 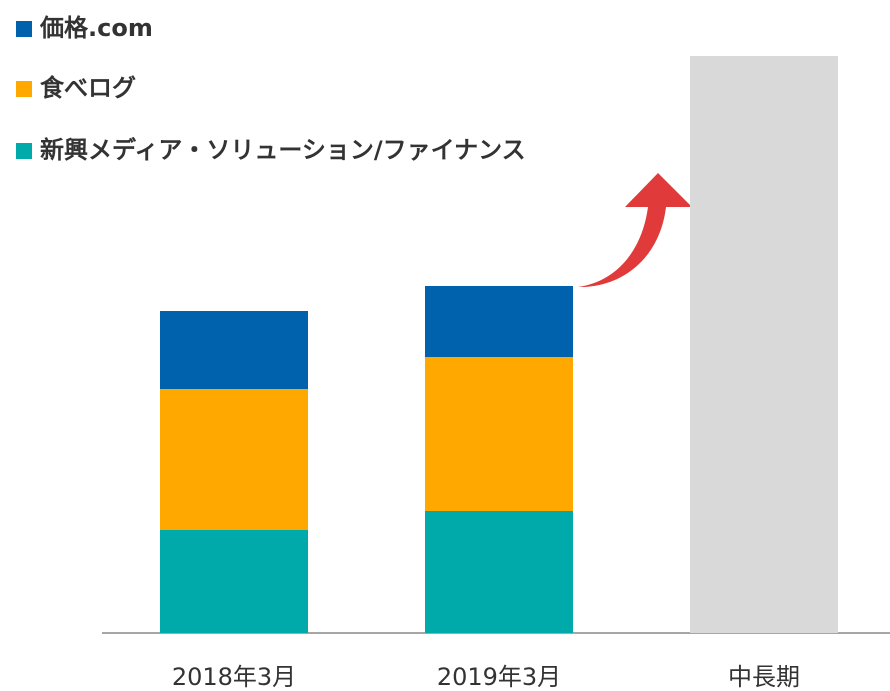 I want to click on legend-label: 食べログ, so click(x=88, y=88).